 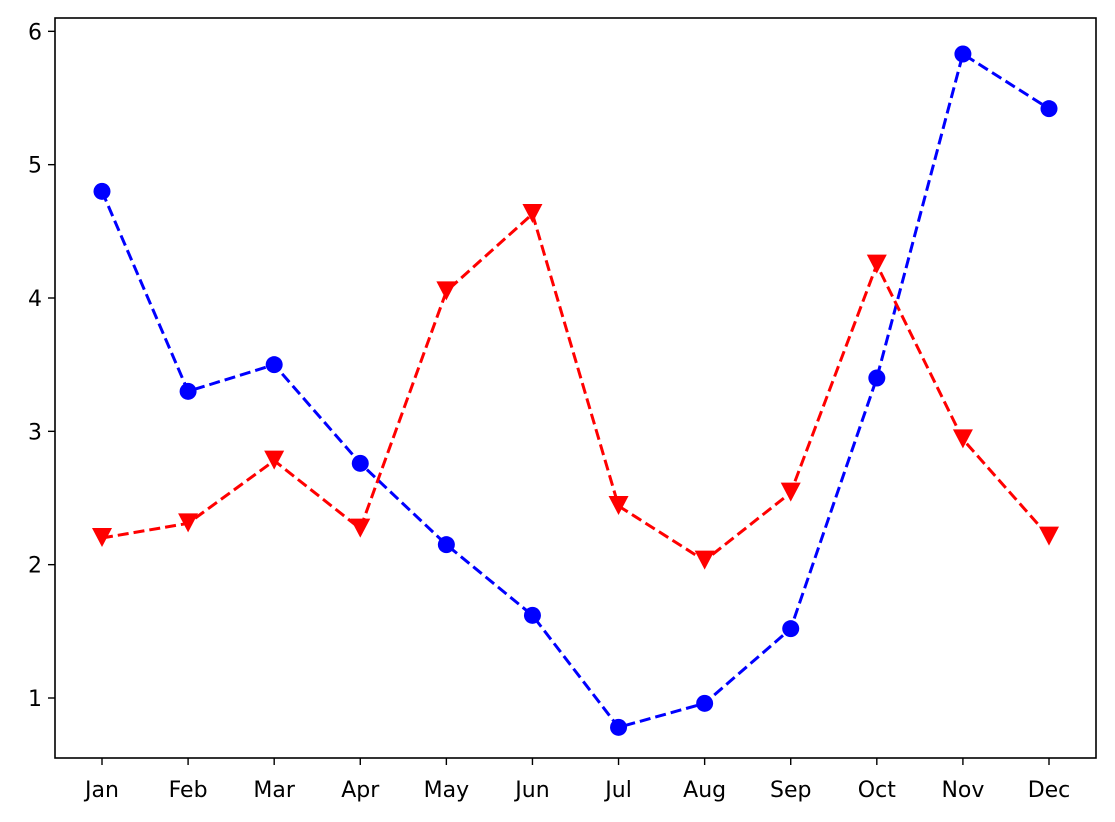 I want to click on x-tick-label: Aug, so click(x=704, y=790).